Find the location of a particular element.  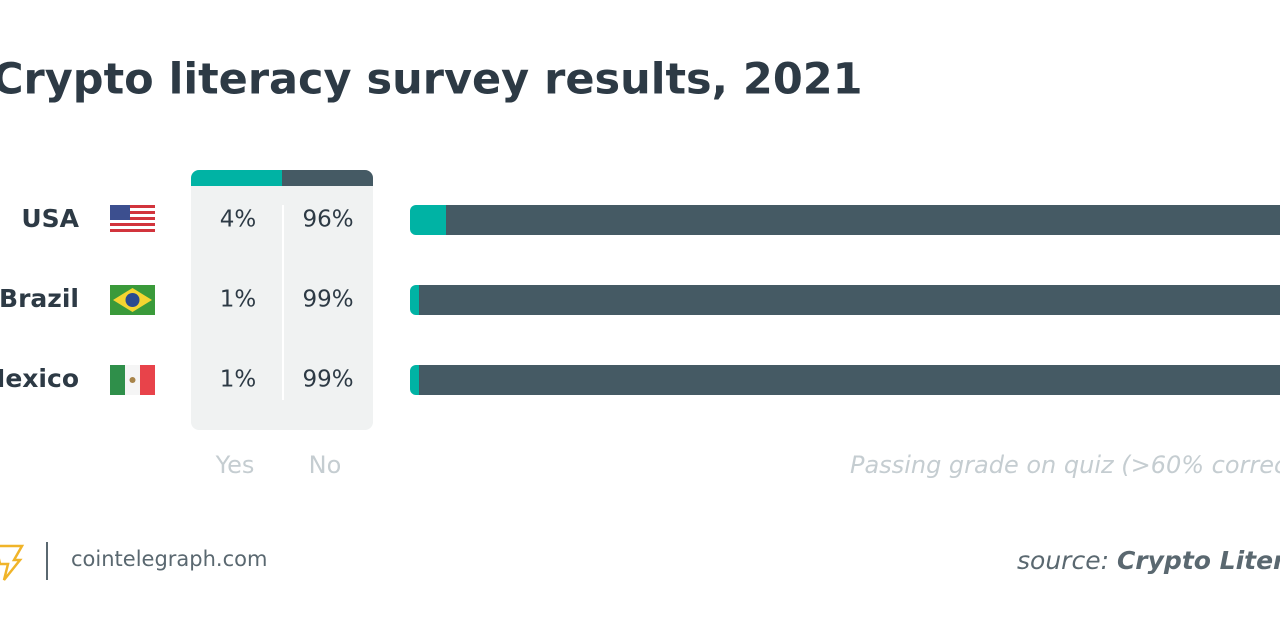

site: cointelegraph.com is located at coordinates (169, 559).